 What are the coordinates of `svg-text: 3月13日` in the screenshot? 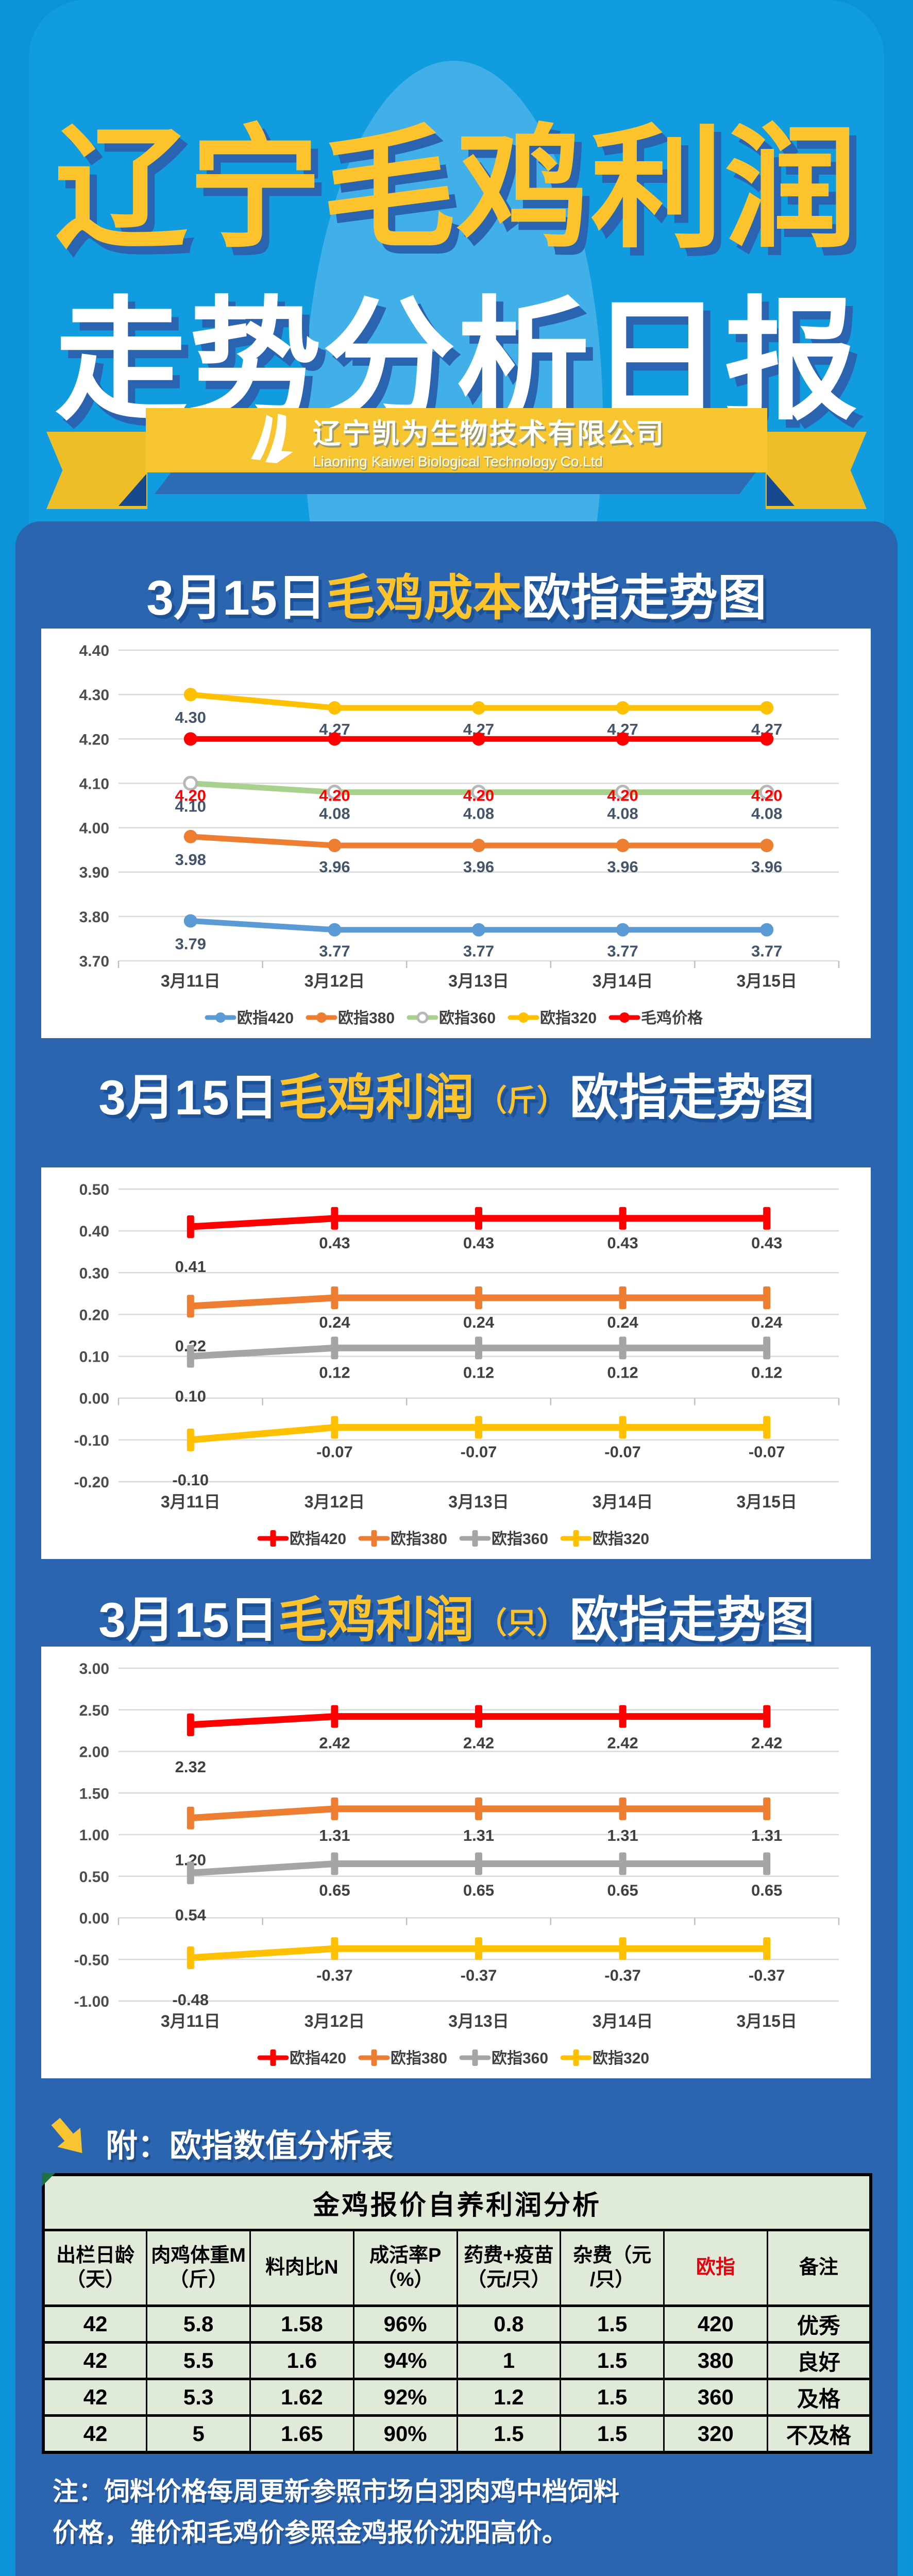 It's located at (479, 981).